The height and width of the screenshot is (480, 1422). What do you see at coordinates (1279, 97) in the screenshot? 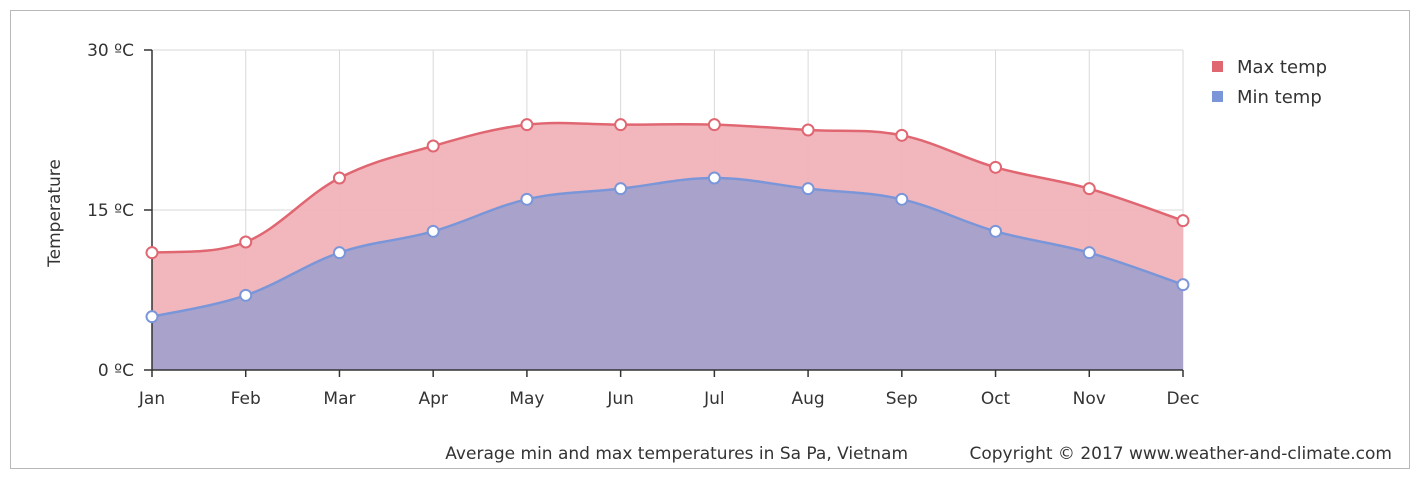
I see `legend-label: Min temp` at bounding box center [1279, 97].